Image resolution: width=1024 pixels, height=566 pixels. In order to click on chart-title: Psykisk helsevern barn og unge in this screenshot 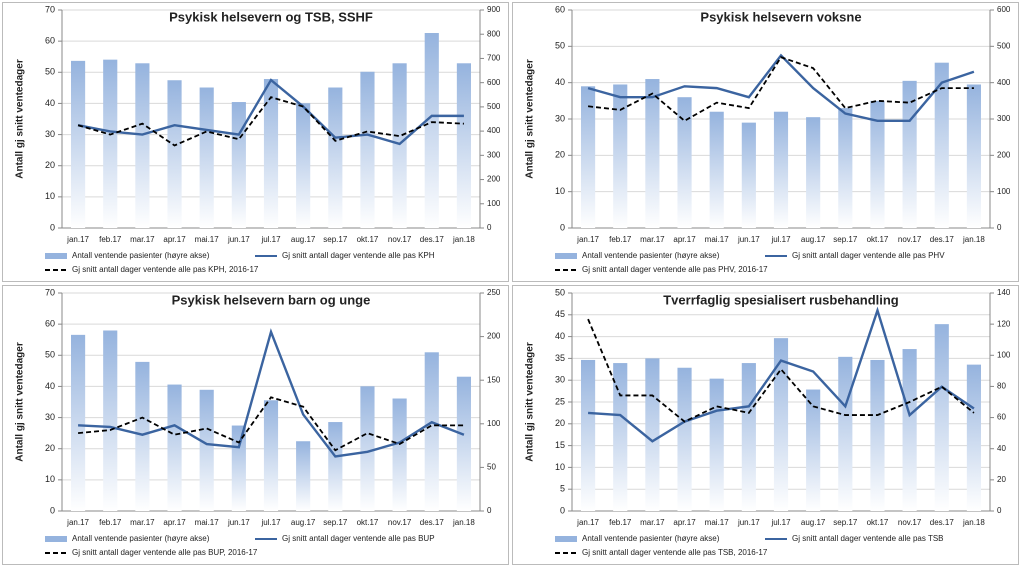, I will do `click(271, 299)`.